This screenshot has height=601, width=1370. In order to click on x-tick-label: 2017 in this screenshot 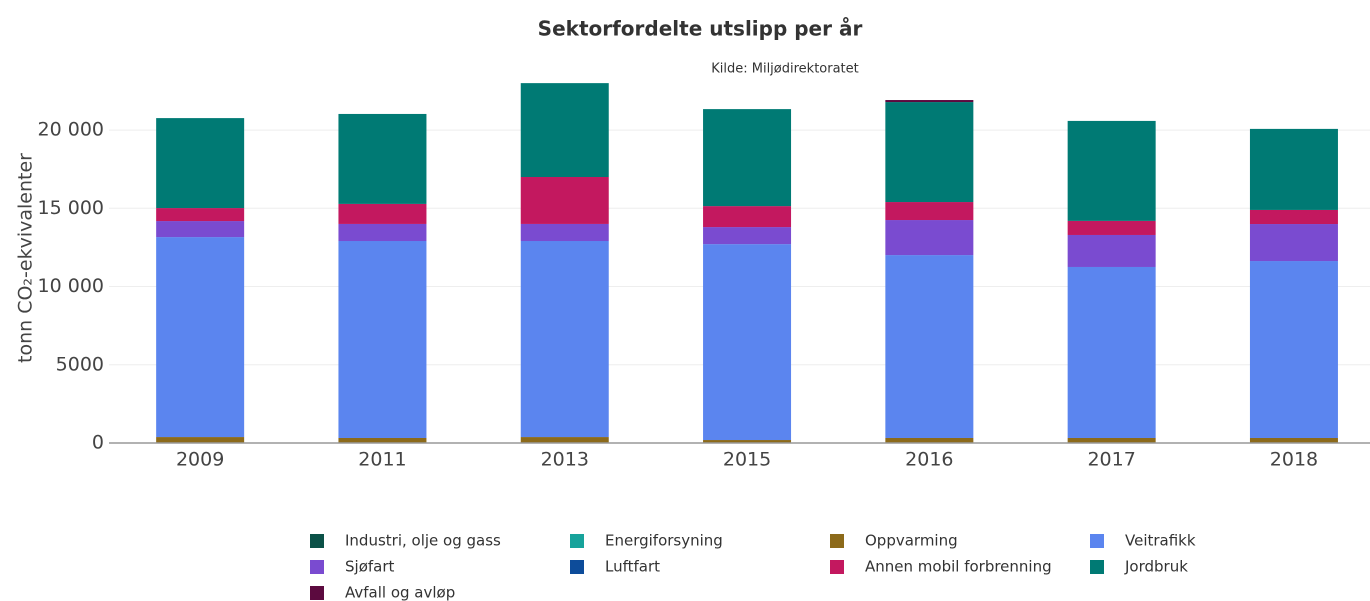, I will do `click(1111, 460)`.